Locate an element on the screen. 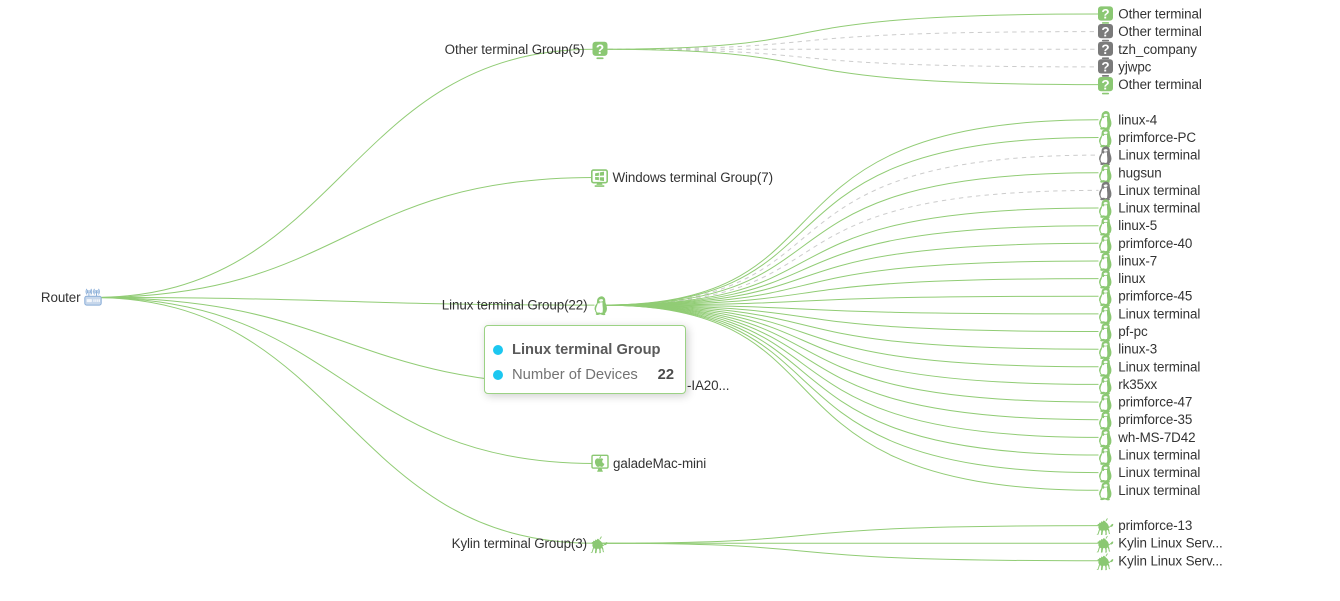  svg-text: pf-pc is located at coordinates (1133, 331).